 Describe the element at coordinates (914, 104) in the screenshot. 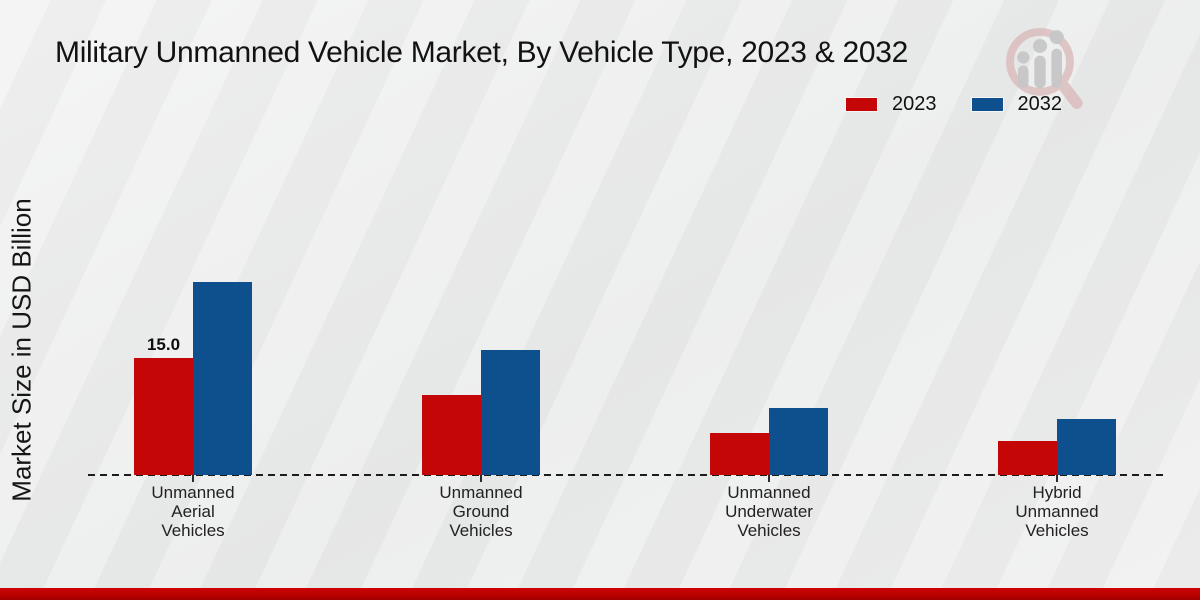

I see `legend-label-2023: 2023` at that location.